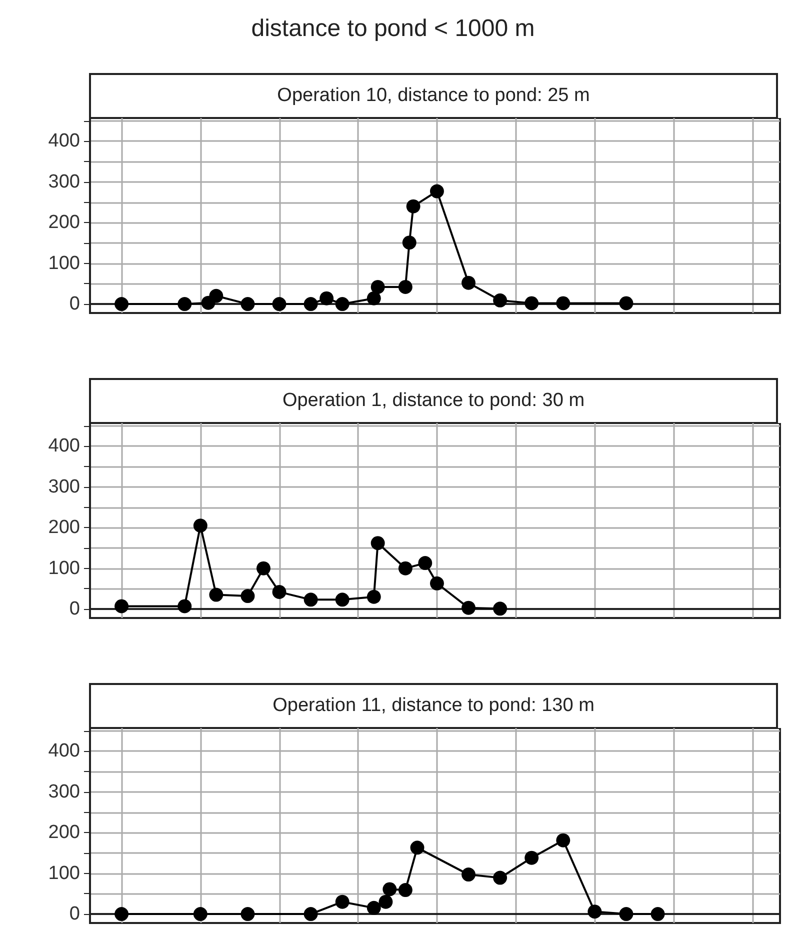  I want to click on chart-subtitle: Operation 11, distance to pond: 130 m, so click(433, 706).